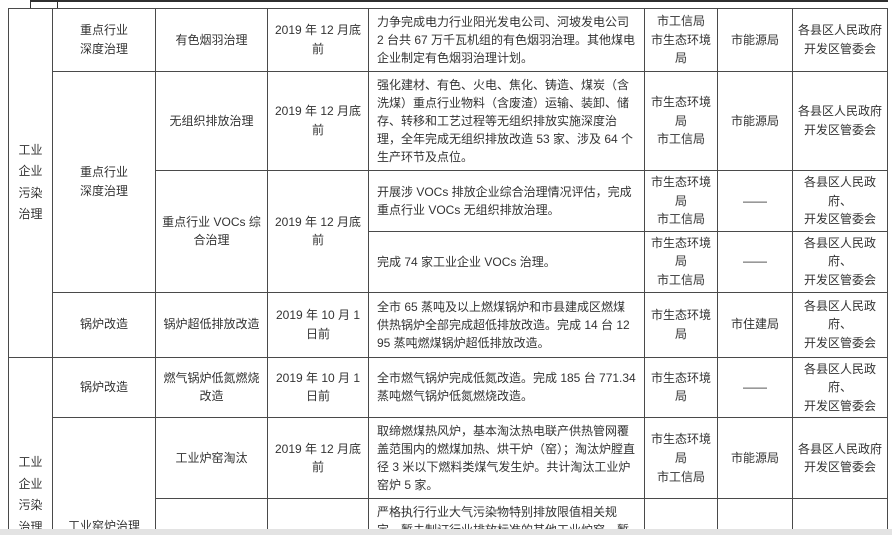 The image size is (892, 535). Describe the element at coordinates (211, 324) in the screenshot. I see `task-cell: 锅炉超低排放改造` at that location.